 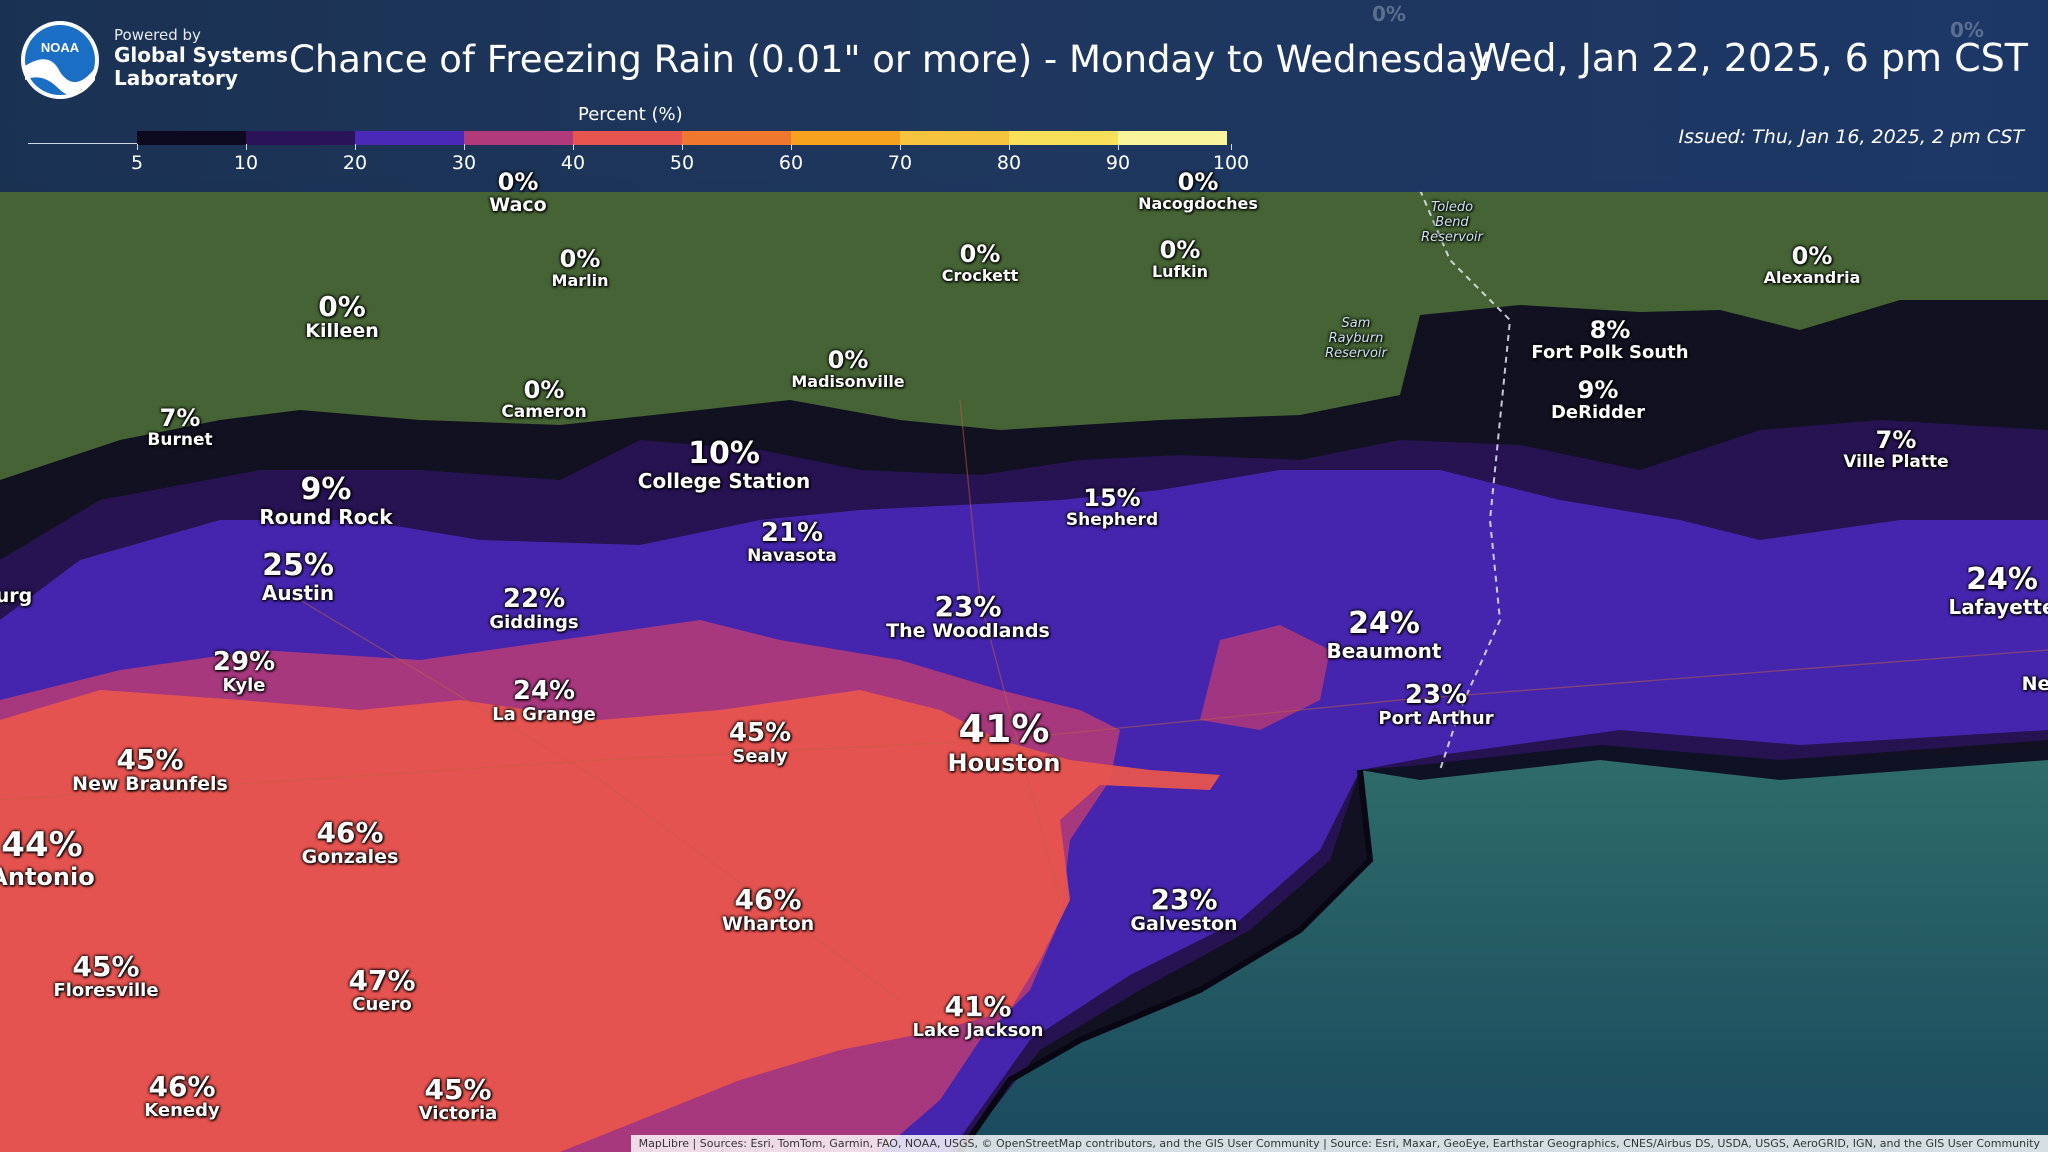 What do you see at coordinates (1231, 163) in the screenshot?
I see `legend-tick-label: 100` at bounding box center [1231, 163].